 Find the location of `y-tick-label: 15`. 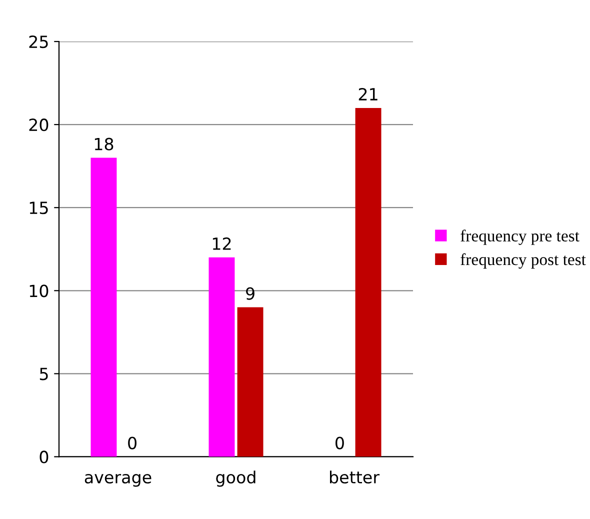

y-tick-label: 15 is located at coordinates (39, 208).